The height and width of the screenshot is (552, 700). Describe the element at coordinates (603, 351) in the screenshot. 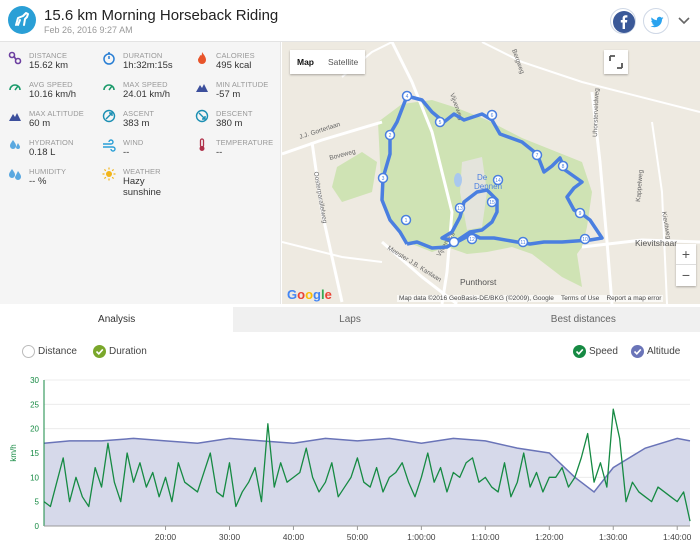

I see `legend-label: Speed` at that location.